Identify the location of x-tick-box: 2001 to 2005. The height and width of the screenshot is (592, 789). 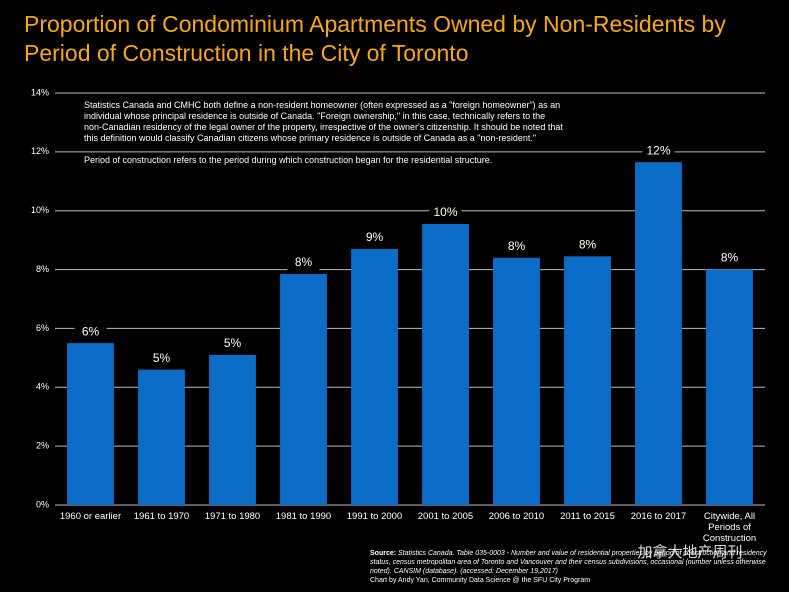
(445, 516).